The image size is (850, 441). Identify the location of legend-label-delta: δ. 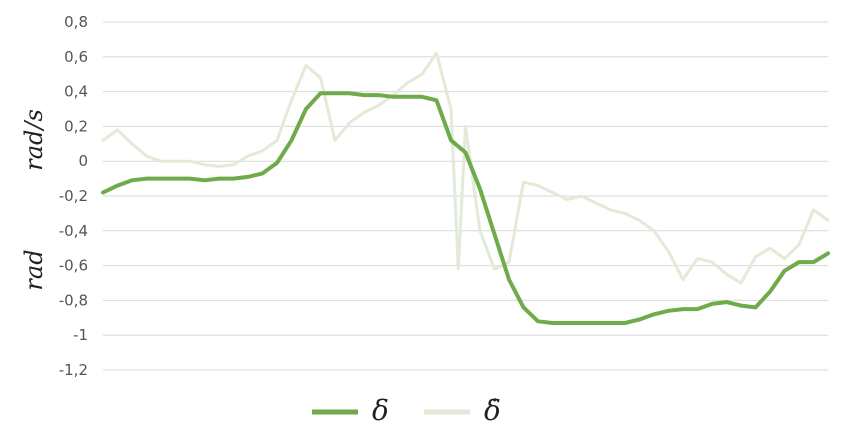
(380, 410).